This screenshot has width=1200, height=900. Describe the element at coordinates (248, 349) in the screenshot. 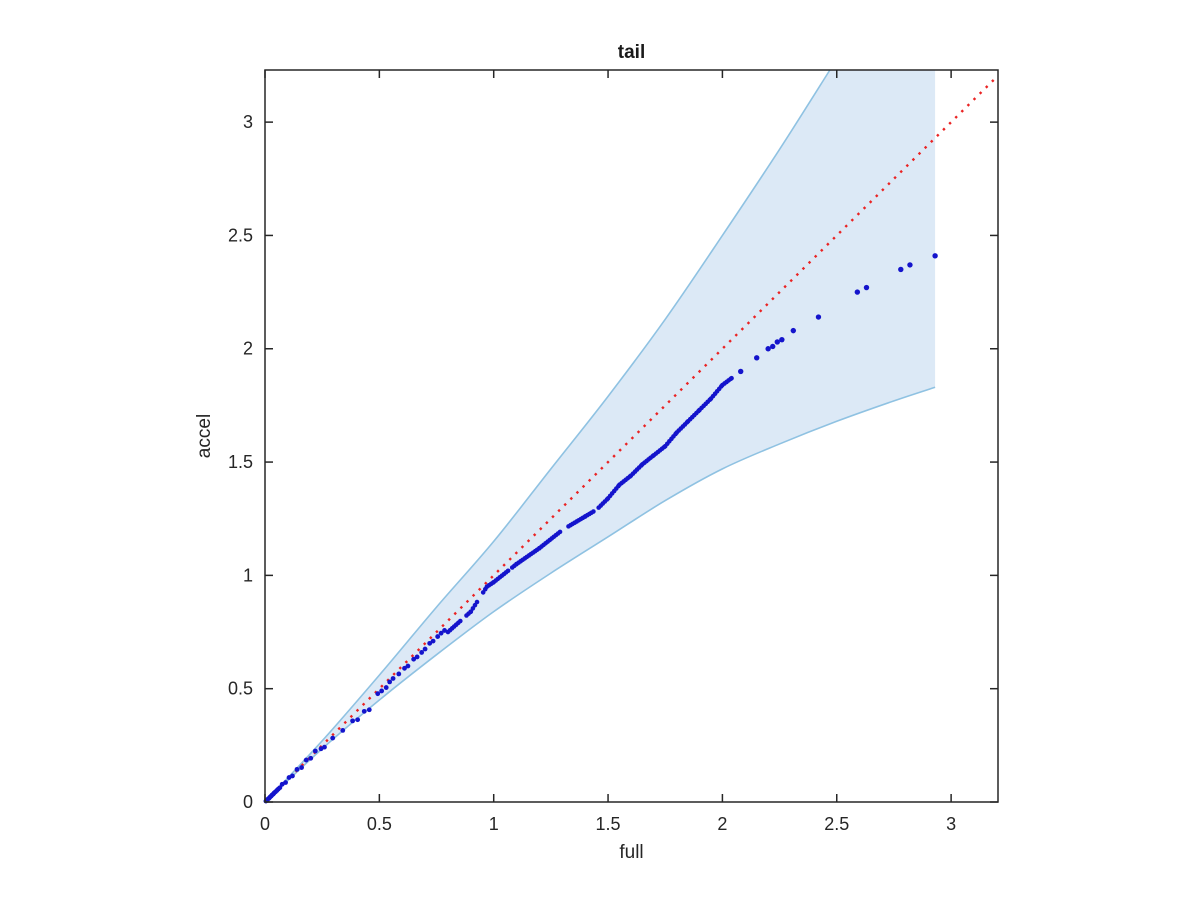

I see `y-tick-label: 2` at that location.